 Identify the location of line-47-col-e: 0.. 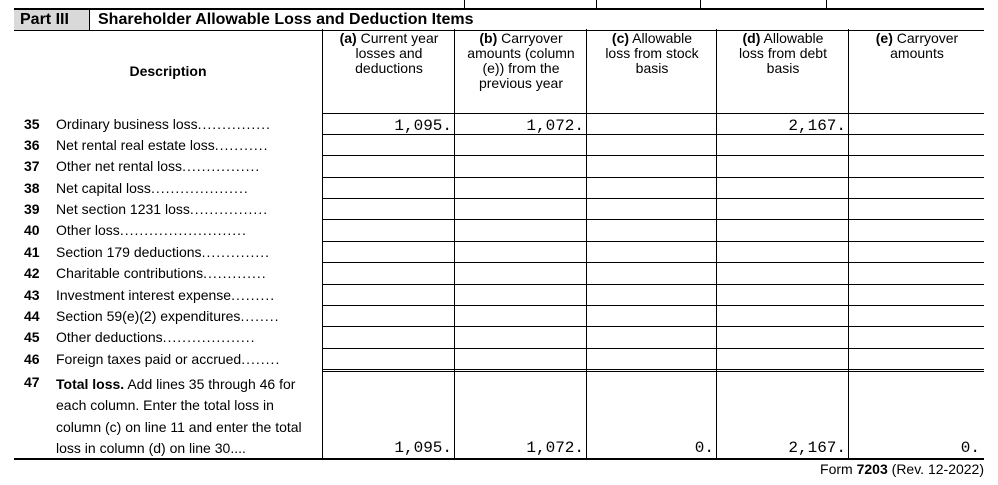
(970, 448).